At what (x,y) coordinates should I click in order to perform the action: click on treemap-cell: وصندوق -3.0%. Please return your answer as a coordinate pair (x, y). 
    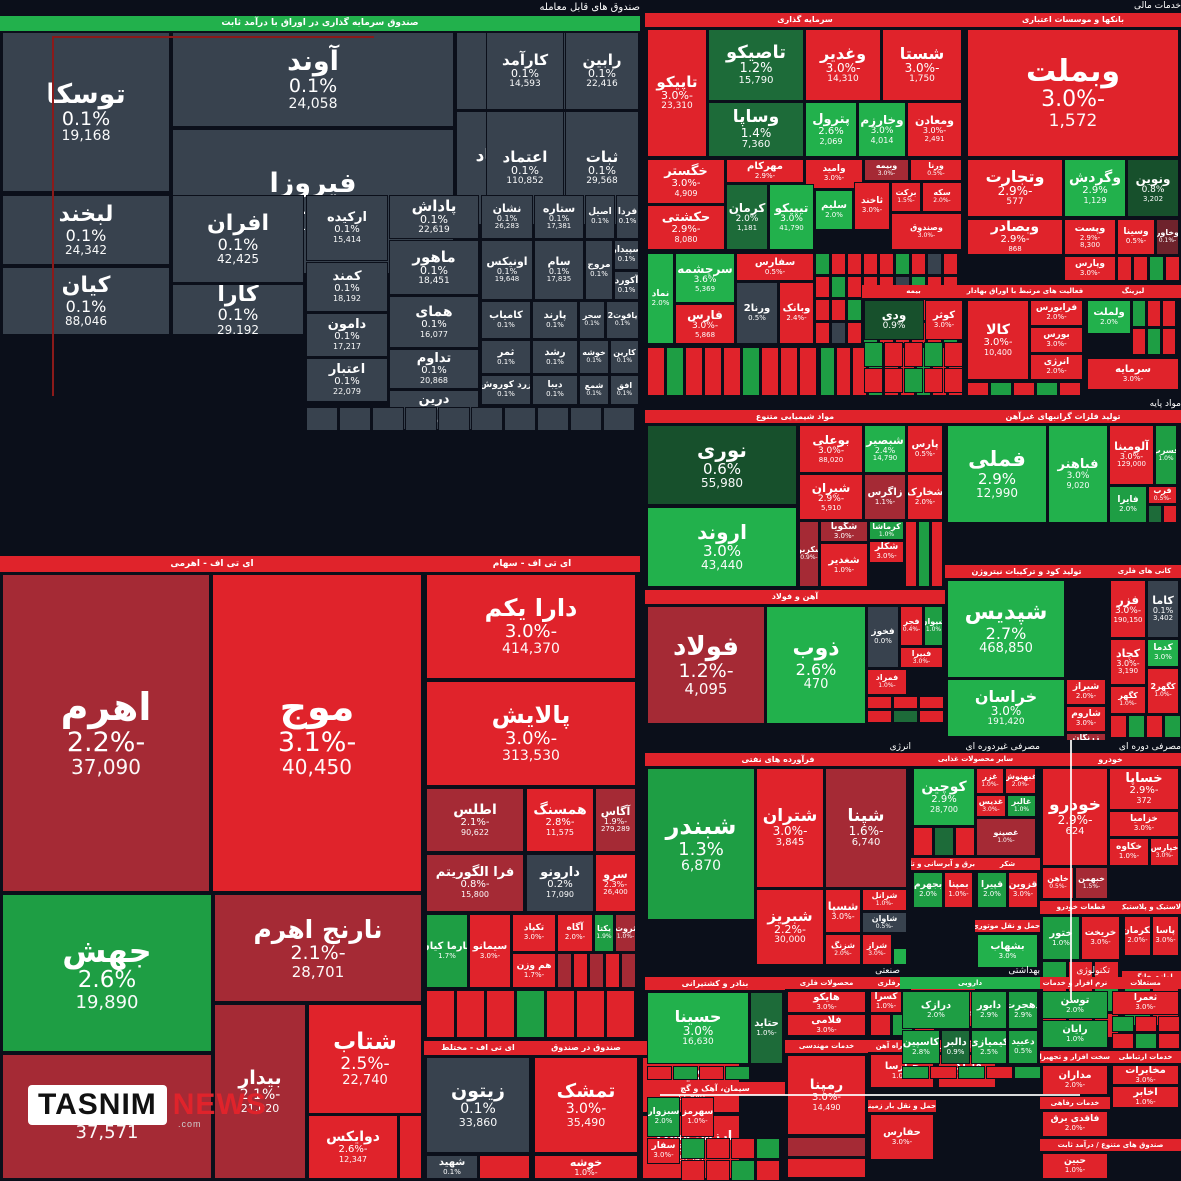
    Looking at the image, I should click on (926, 231).